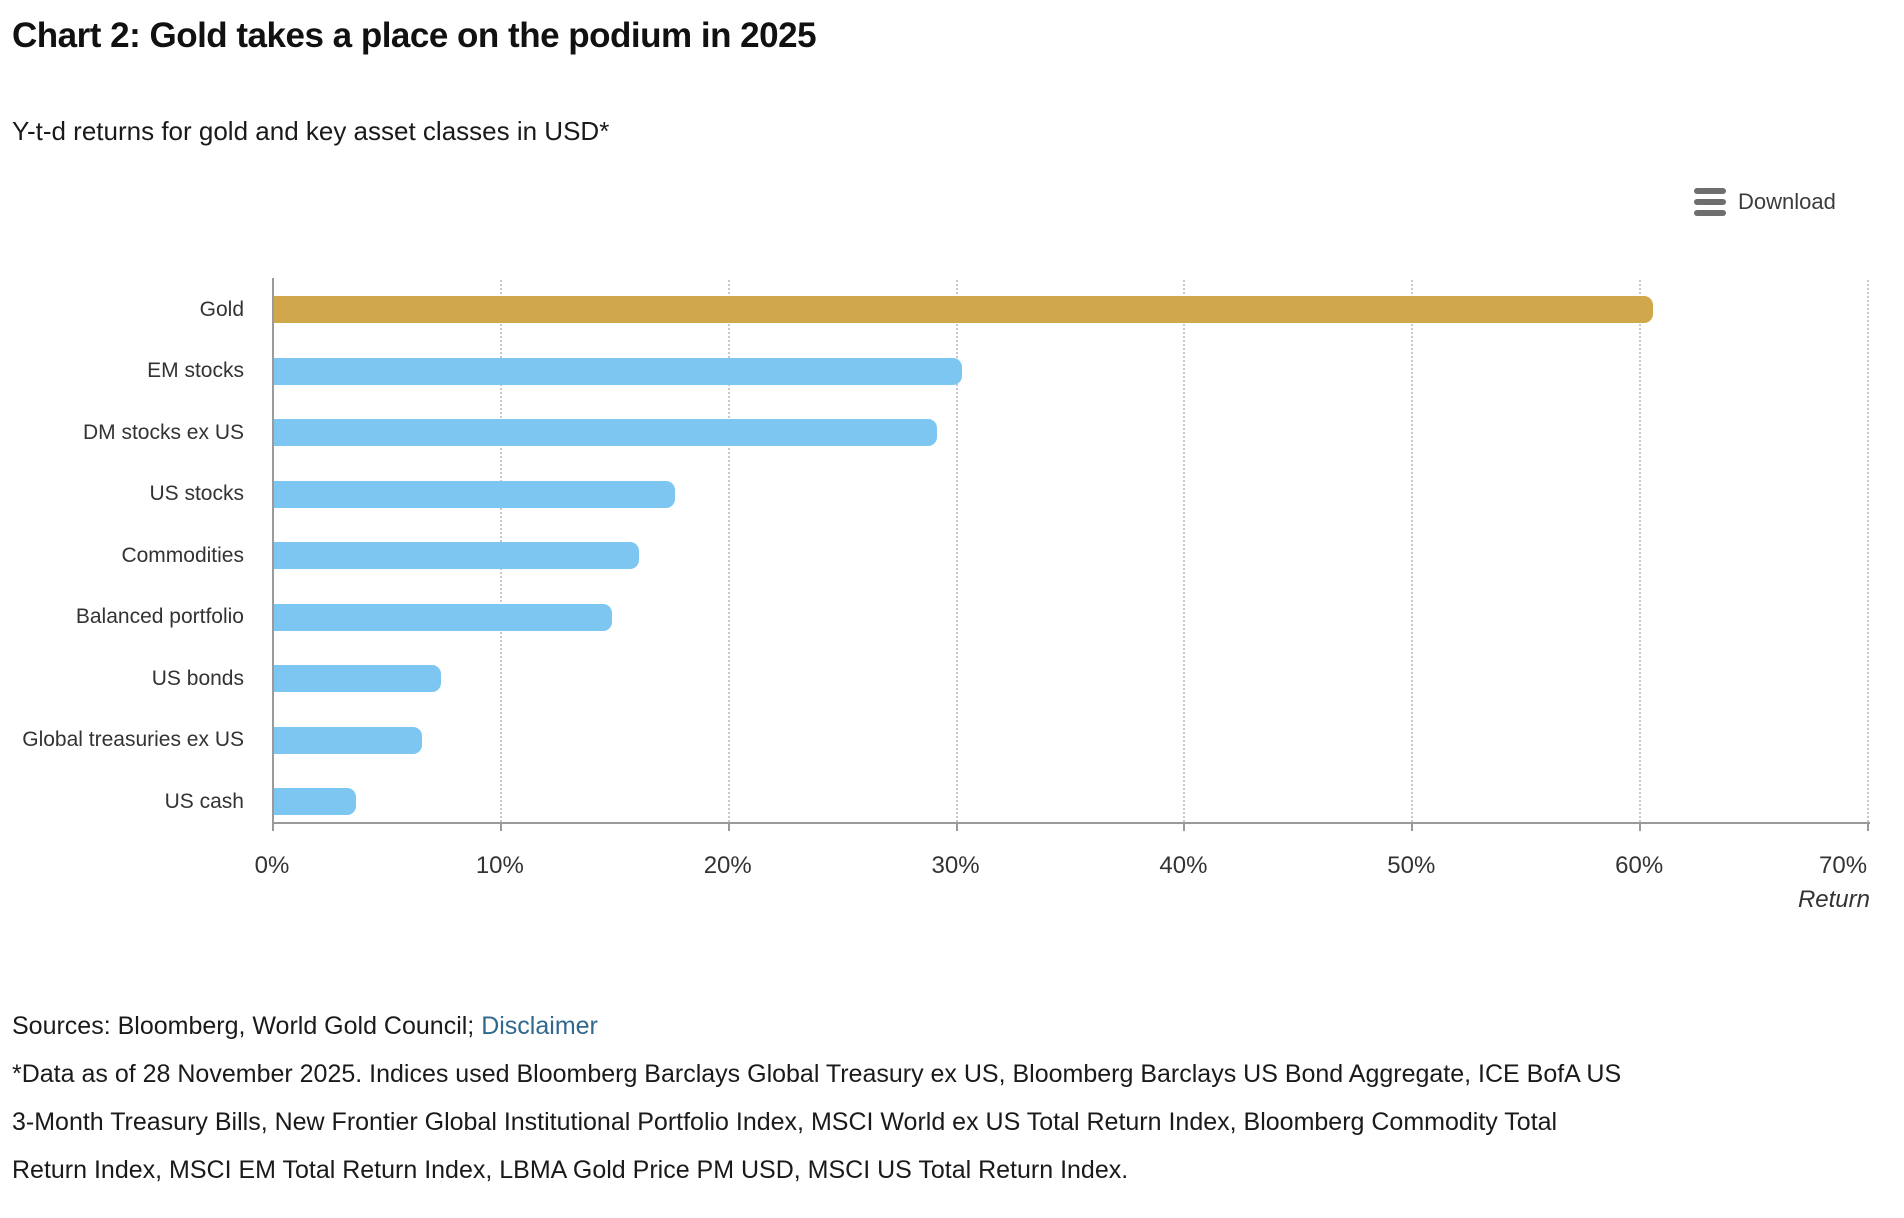  What do you see at coordinates (618, 371) in the screenshot?
I see `bar-em-stocks` at bounding box center [618, 371].